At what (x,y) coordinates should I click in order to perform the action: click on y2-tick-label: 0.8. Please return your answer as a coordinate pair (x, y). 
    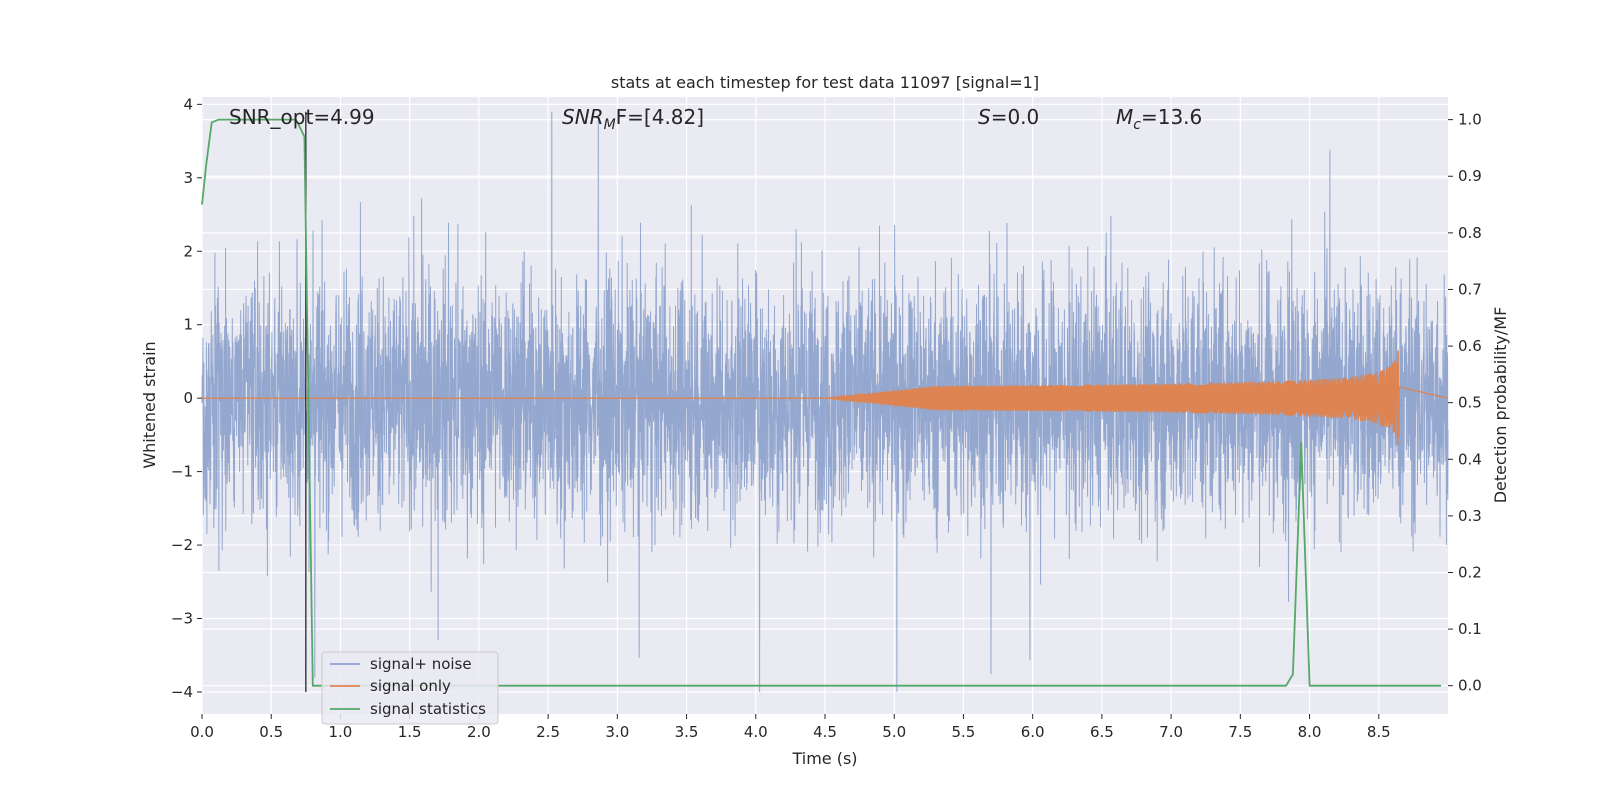
    Looking at the image, I should click on (1470, 233).